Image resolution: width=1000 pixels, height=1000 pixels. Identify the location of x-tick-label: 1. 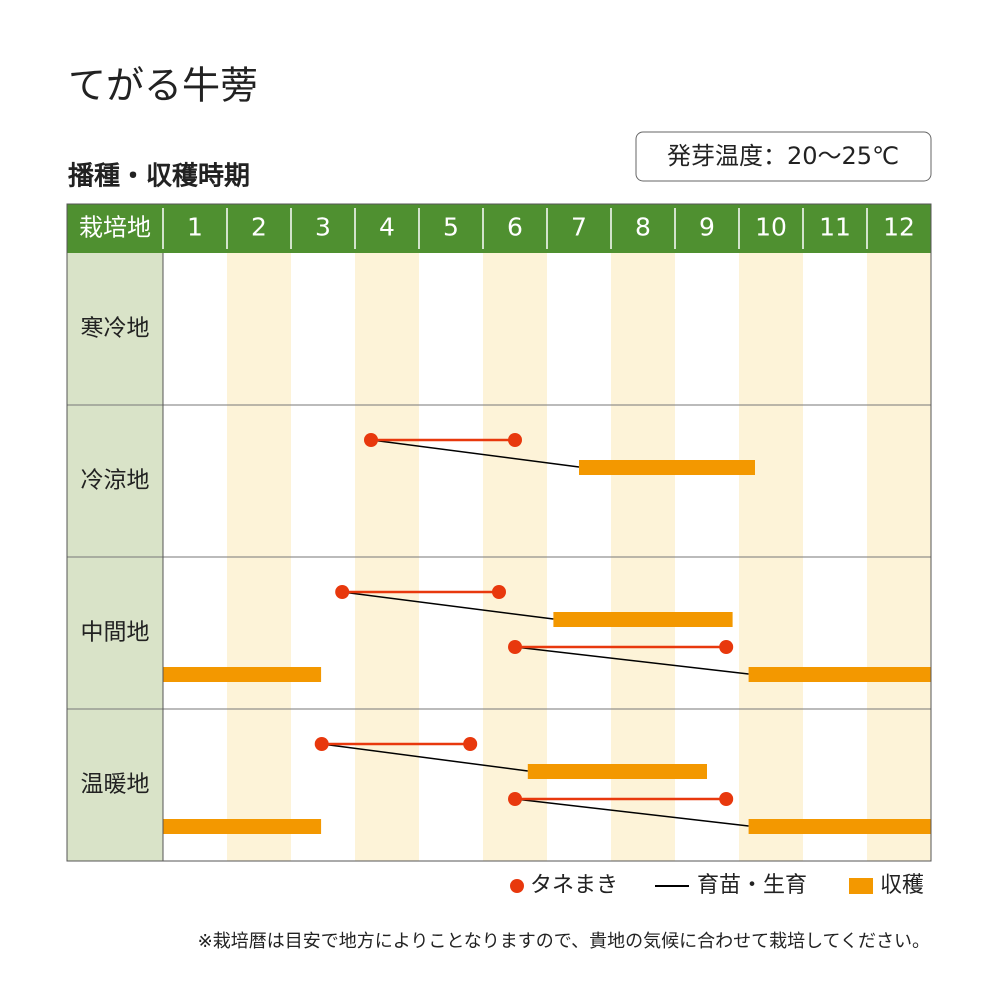
(195, 227).